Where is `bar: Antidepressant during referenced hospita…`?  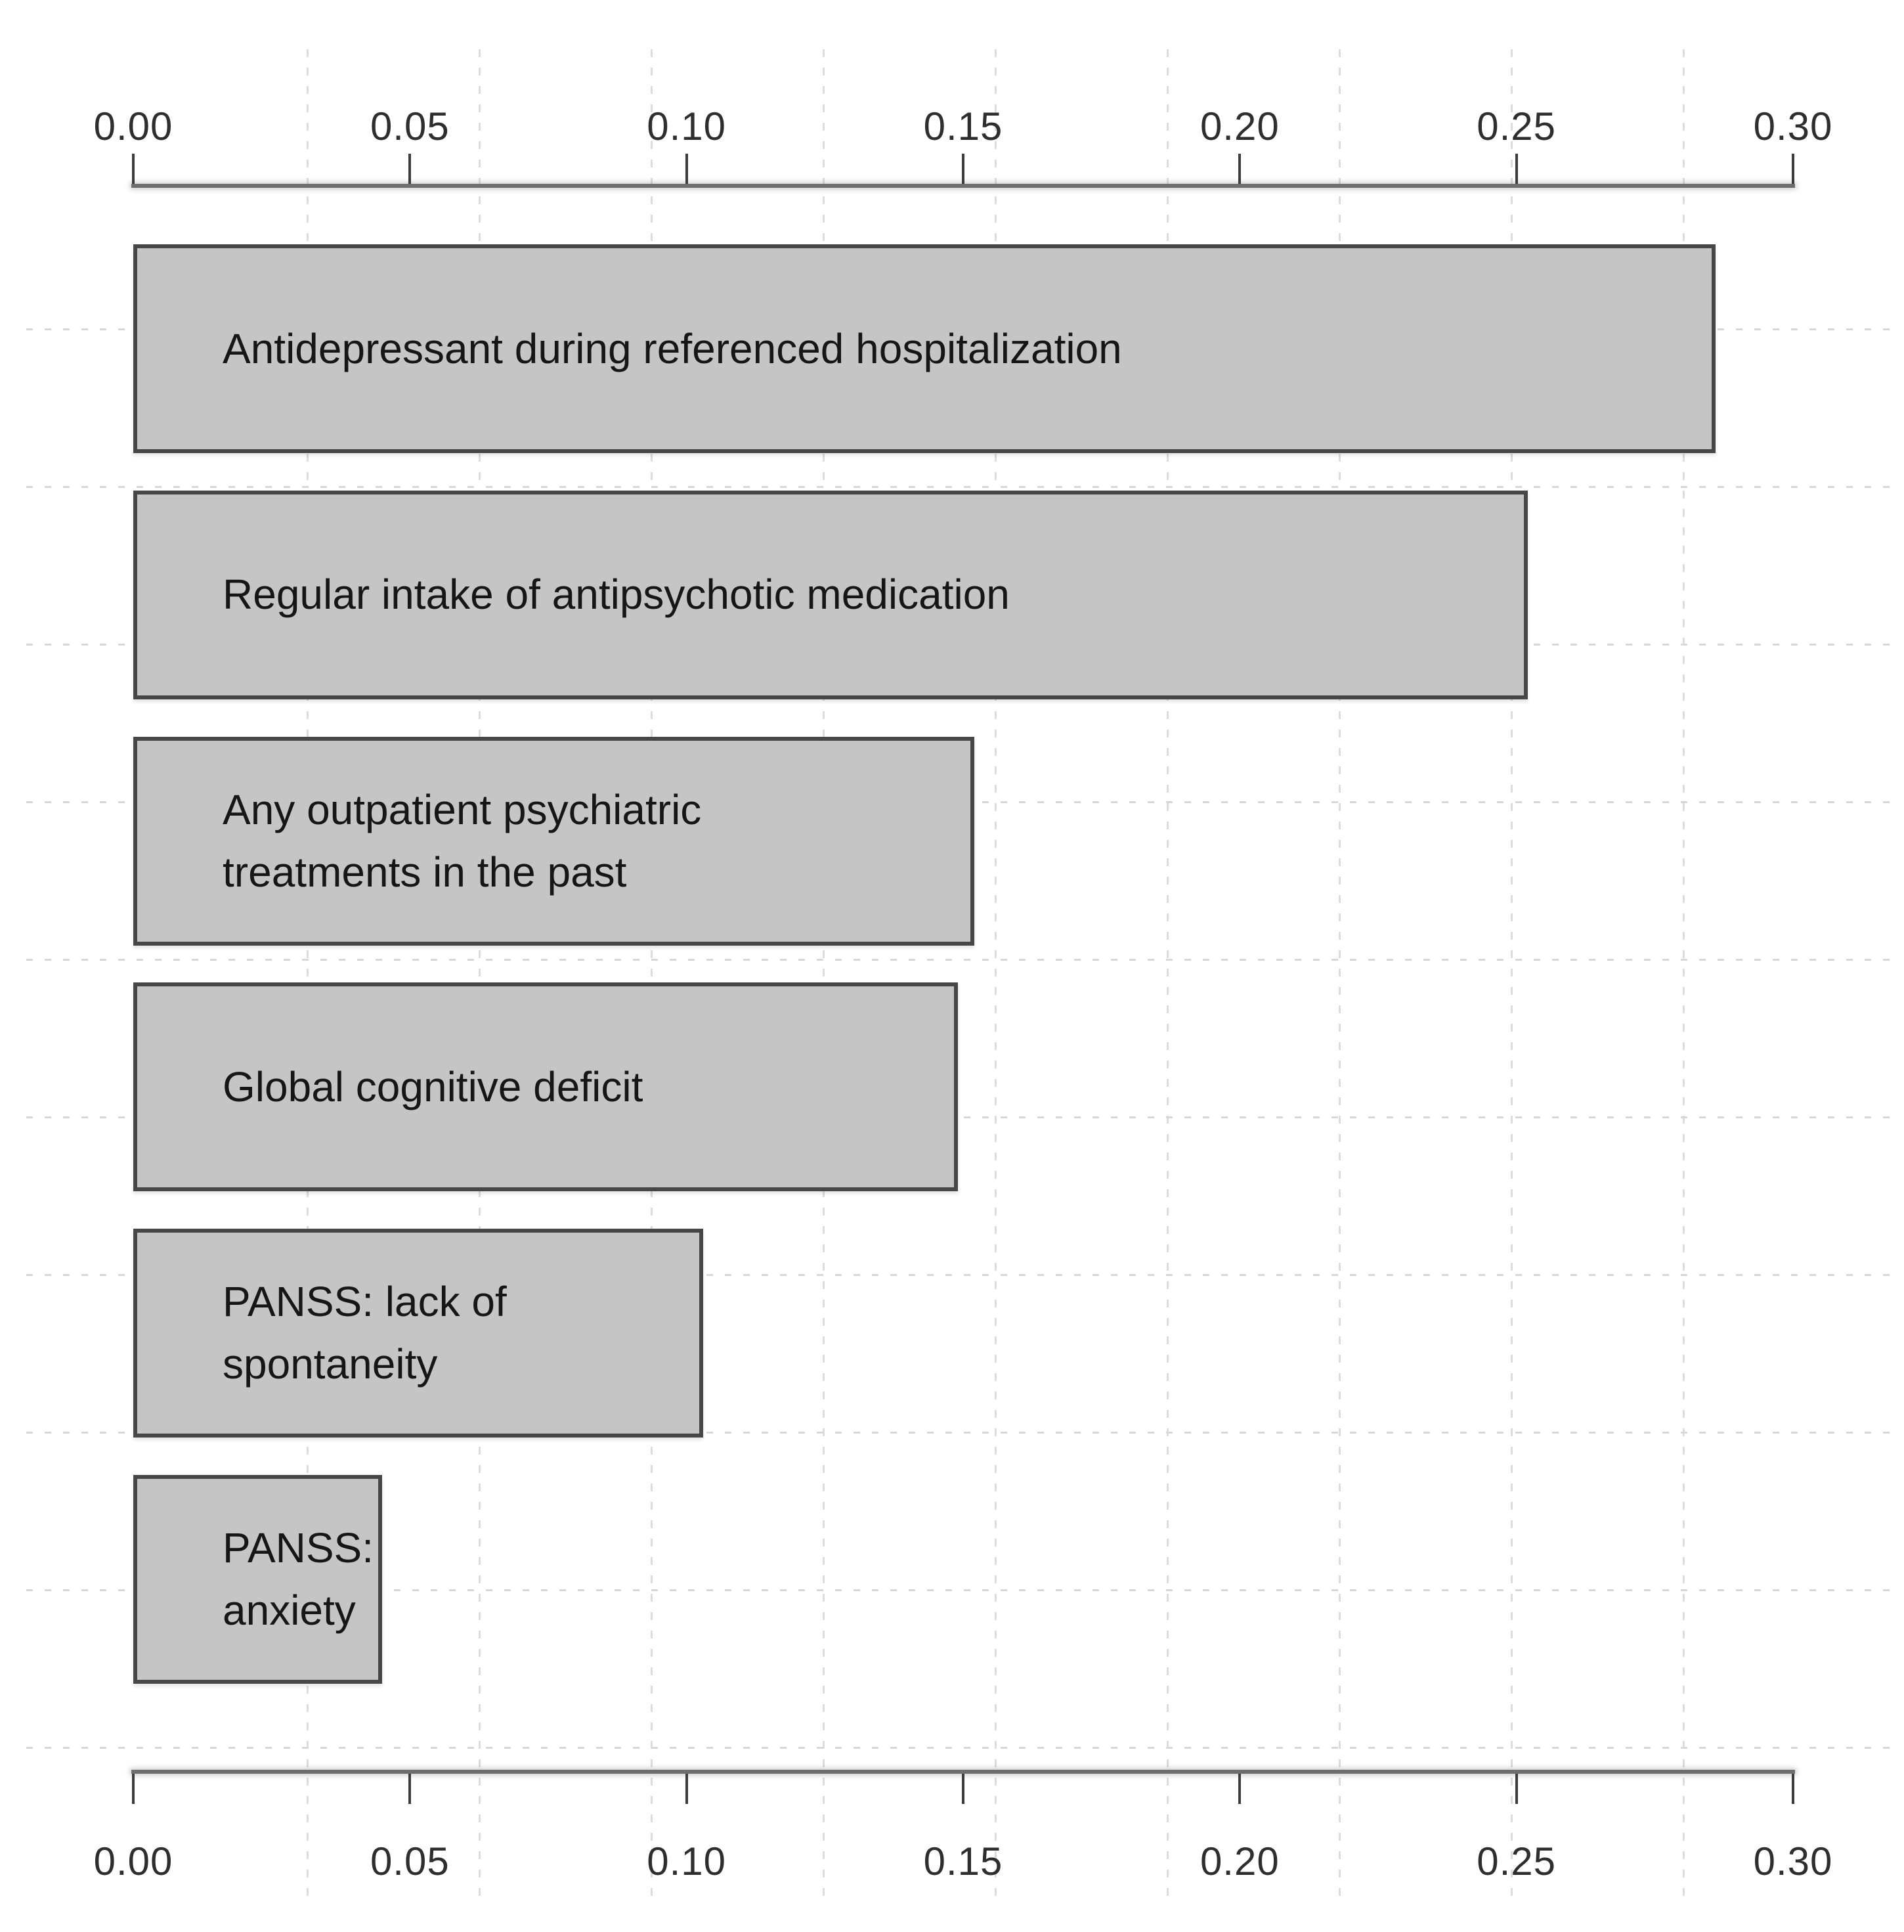
bar: Antidepressant during referenced hospita… is located at coordinates (924, 348).